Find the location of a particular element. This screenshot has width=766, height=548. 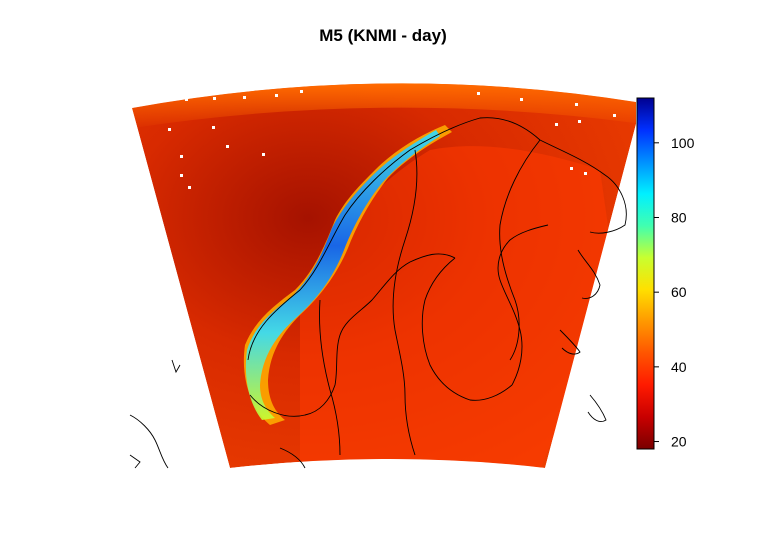

domain-edge-band is located at coordinates (384, 106).